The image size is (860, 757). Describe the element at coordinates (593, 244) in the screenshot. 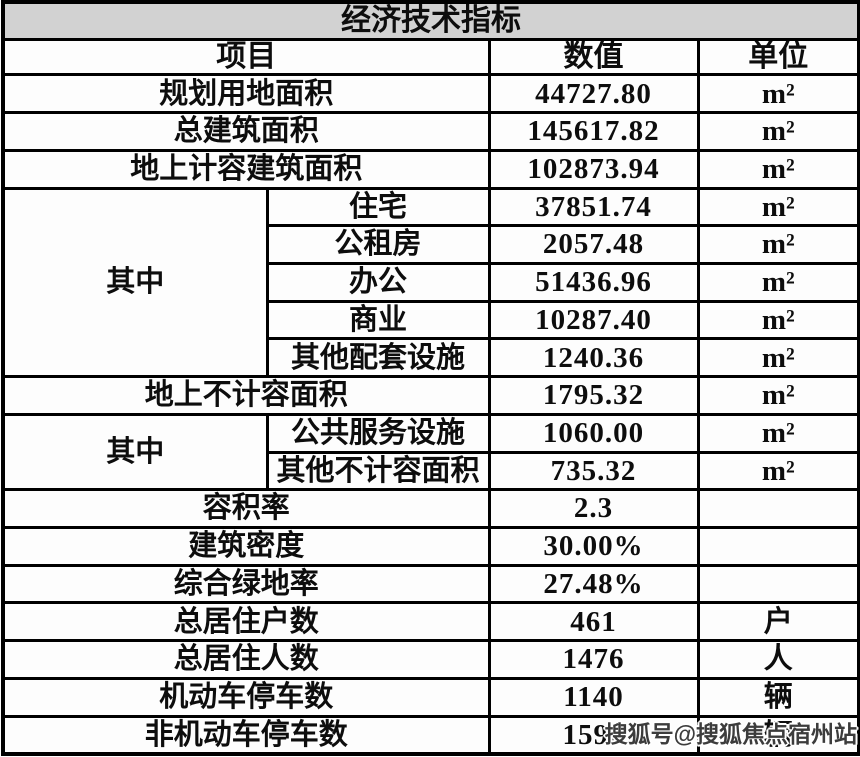

I see `row-value: 2057.48` at that location.